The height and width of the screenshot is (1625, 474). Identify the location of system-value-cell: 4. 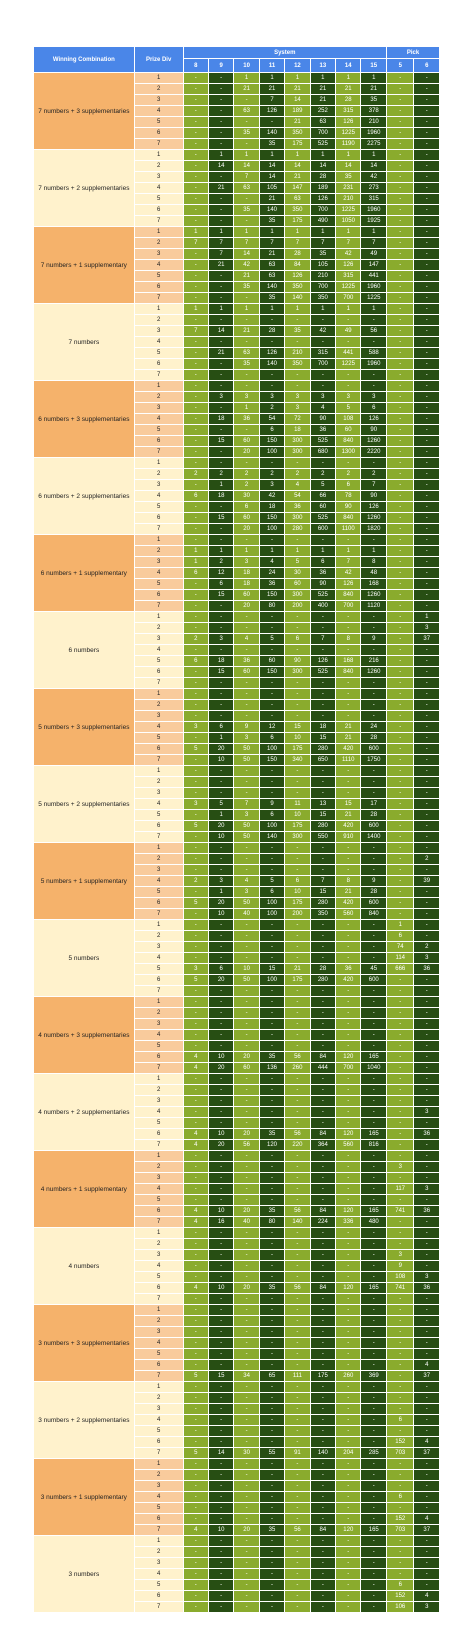
(196, 1068).